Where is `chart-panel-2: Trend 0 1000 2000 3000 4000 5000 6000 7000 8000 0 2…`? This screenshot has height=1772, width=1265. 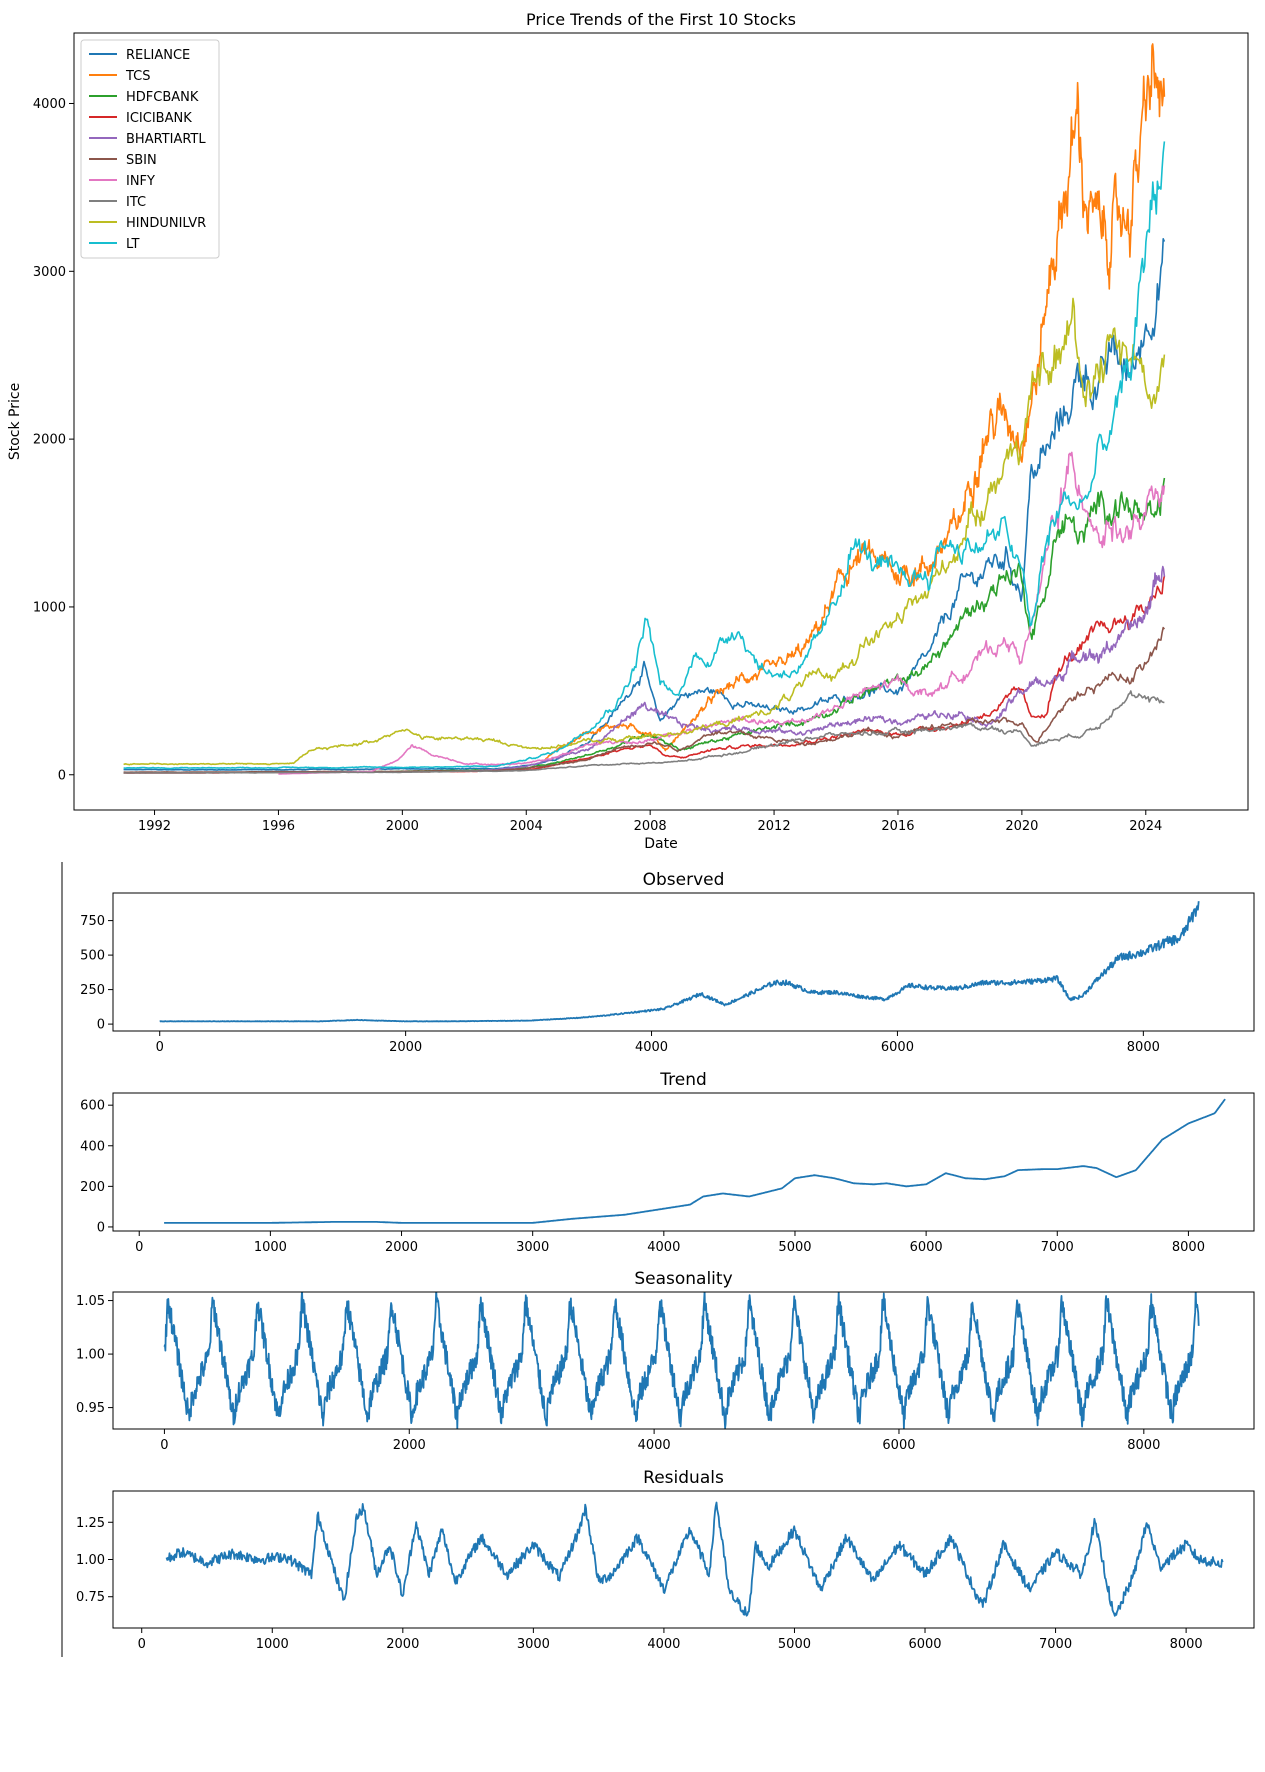 chart-panel-2: Trend 0 1000 2000 3000 4000 5000 6000 7000 8000 0 2… is located at coordinates (667, 1162).